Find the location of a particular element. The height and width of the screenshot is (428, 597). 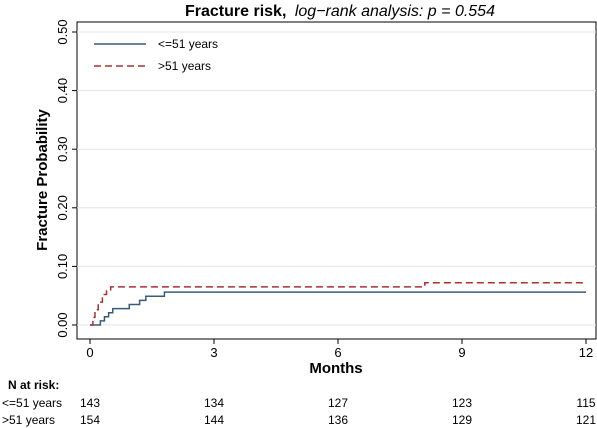

risk-table-value: 144 is located at coordinates (214, 420).